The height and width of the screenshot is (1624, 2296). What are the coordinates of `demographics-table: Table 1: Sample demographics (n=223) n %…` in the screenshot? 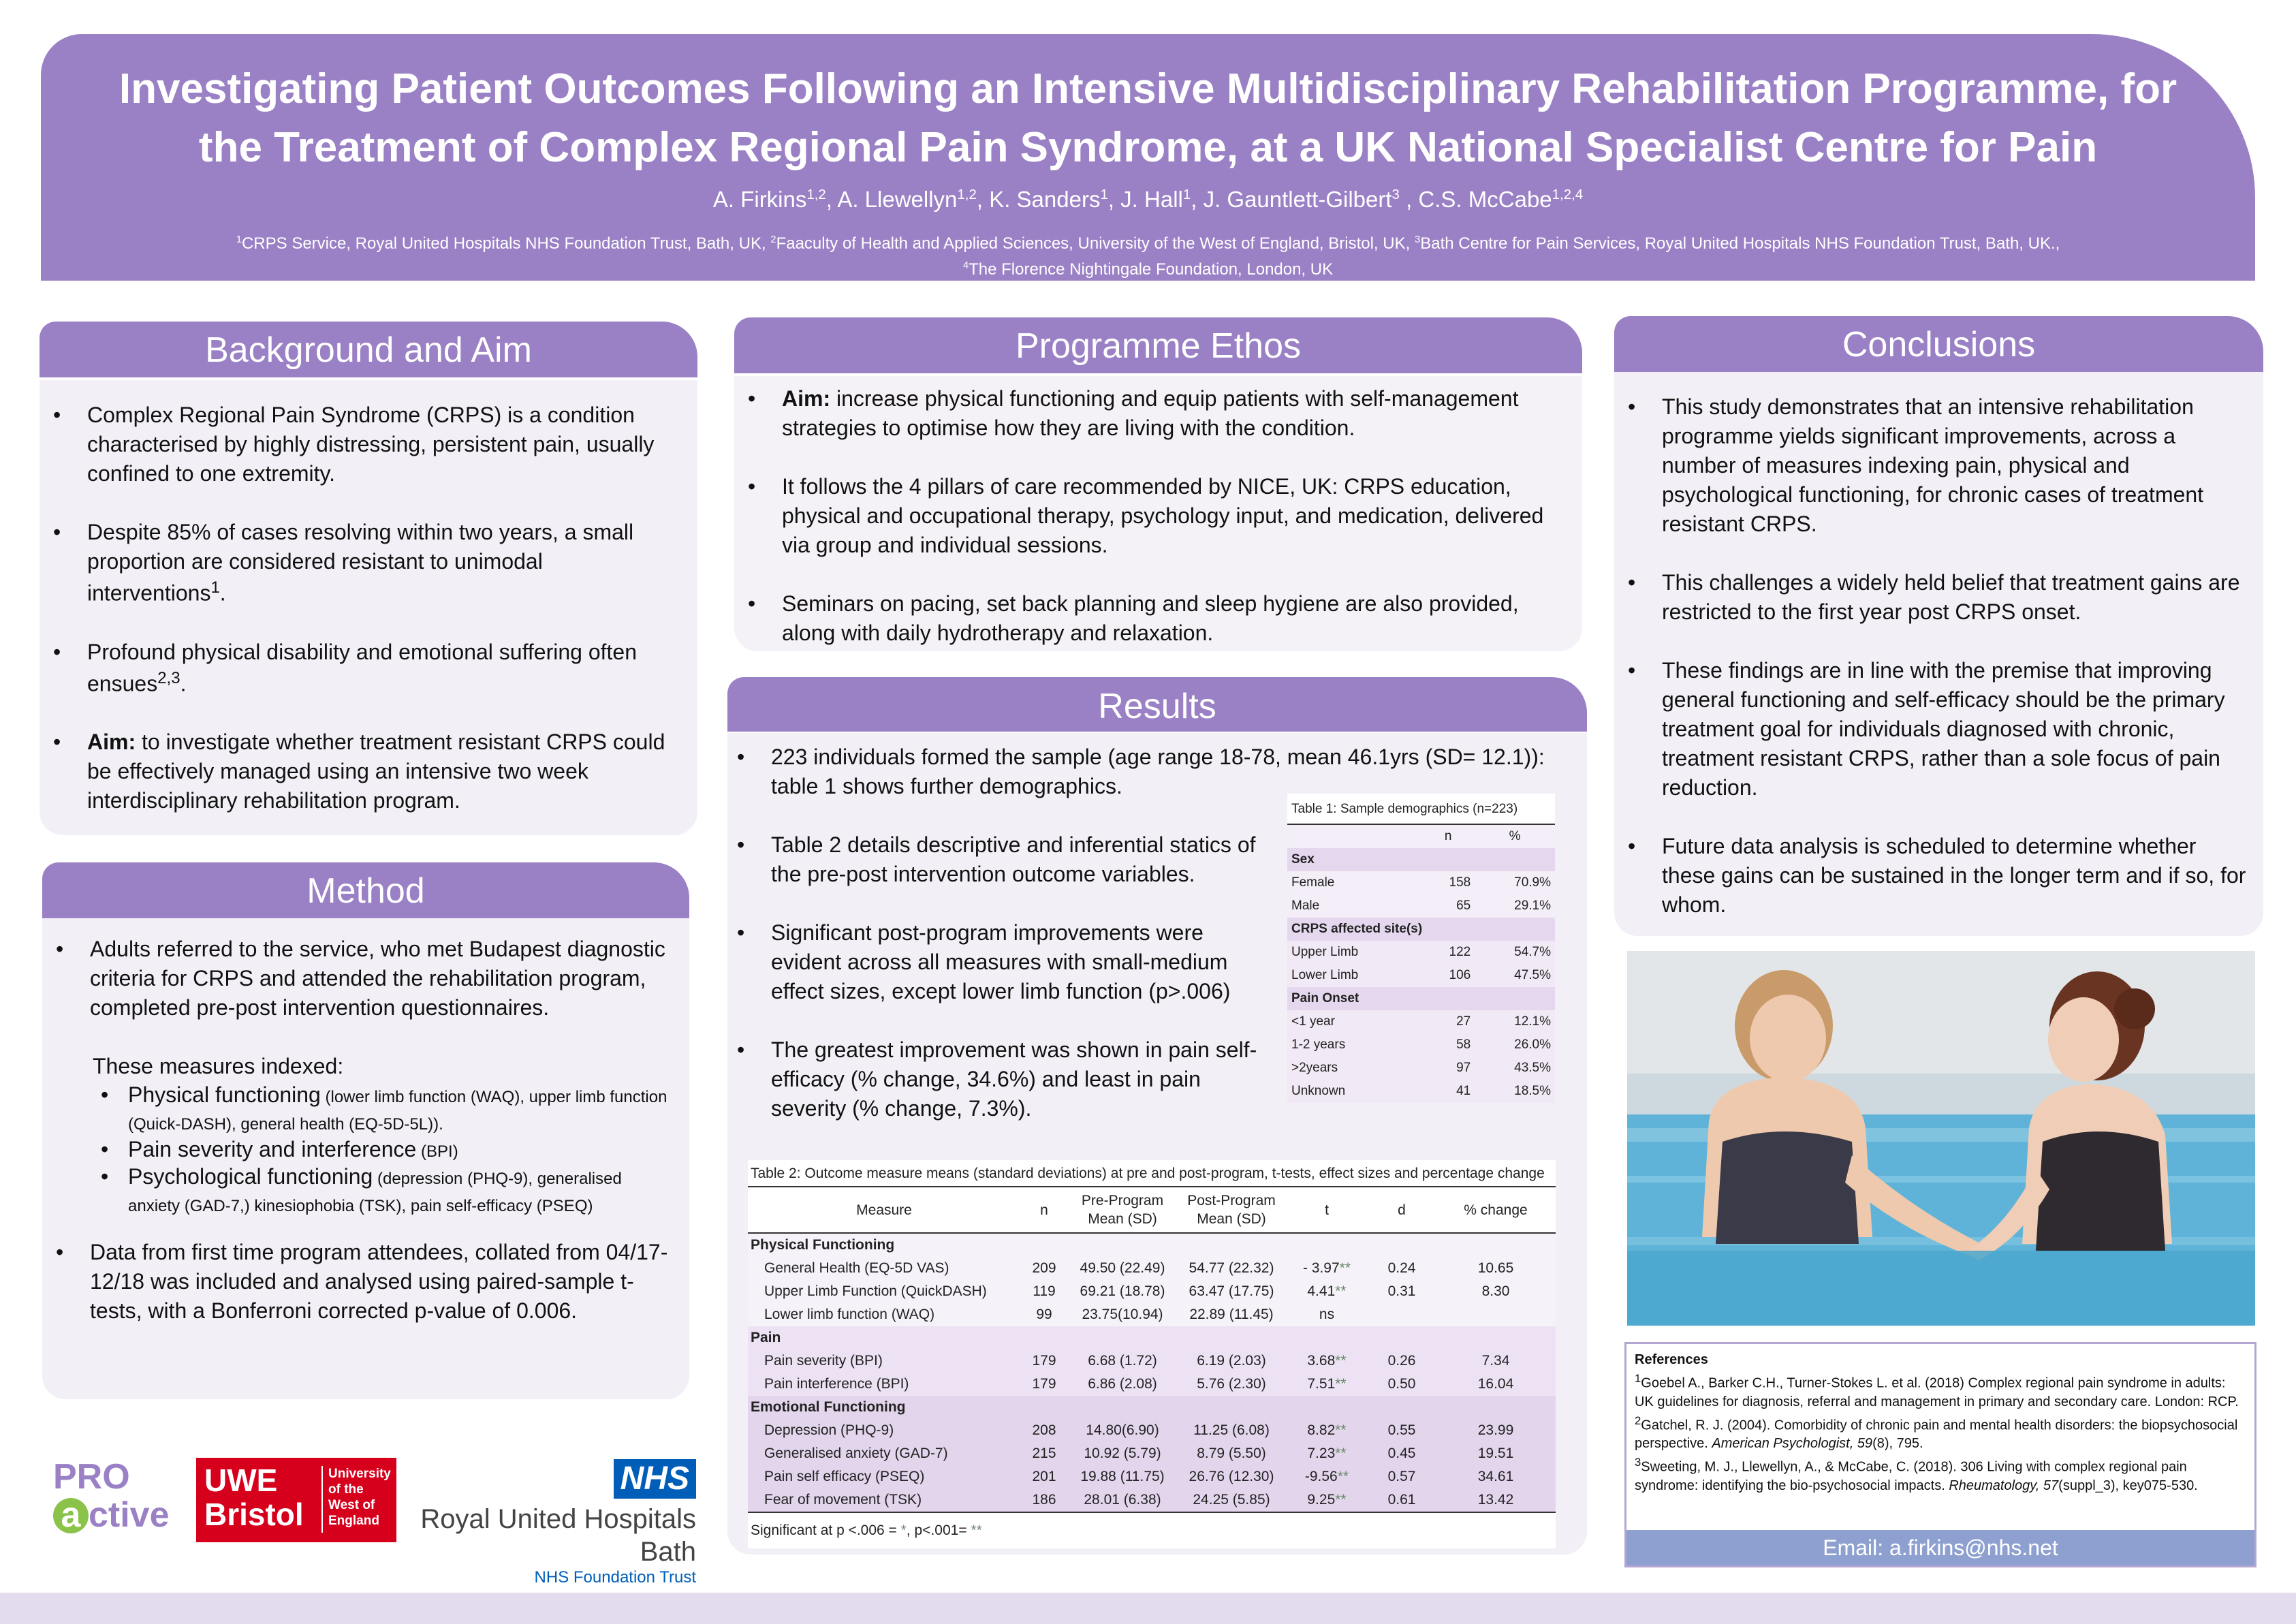 It's located at (1421, 948).